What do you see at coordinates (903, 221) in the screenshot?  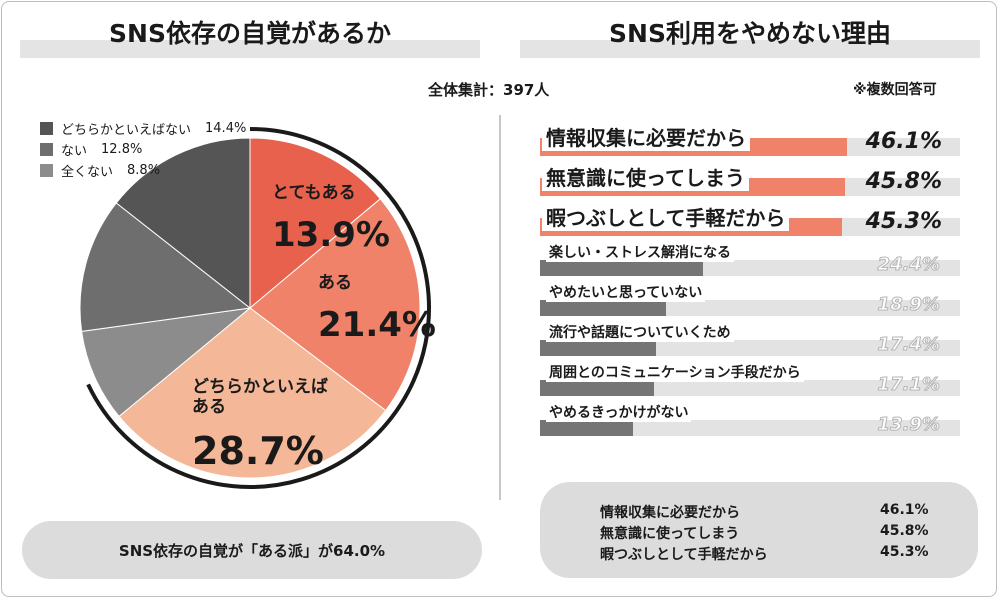 I see `bar-value: 45.3%` at bounding box center [903, 221].